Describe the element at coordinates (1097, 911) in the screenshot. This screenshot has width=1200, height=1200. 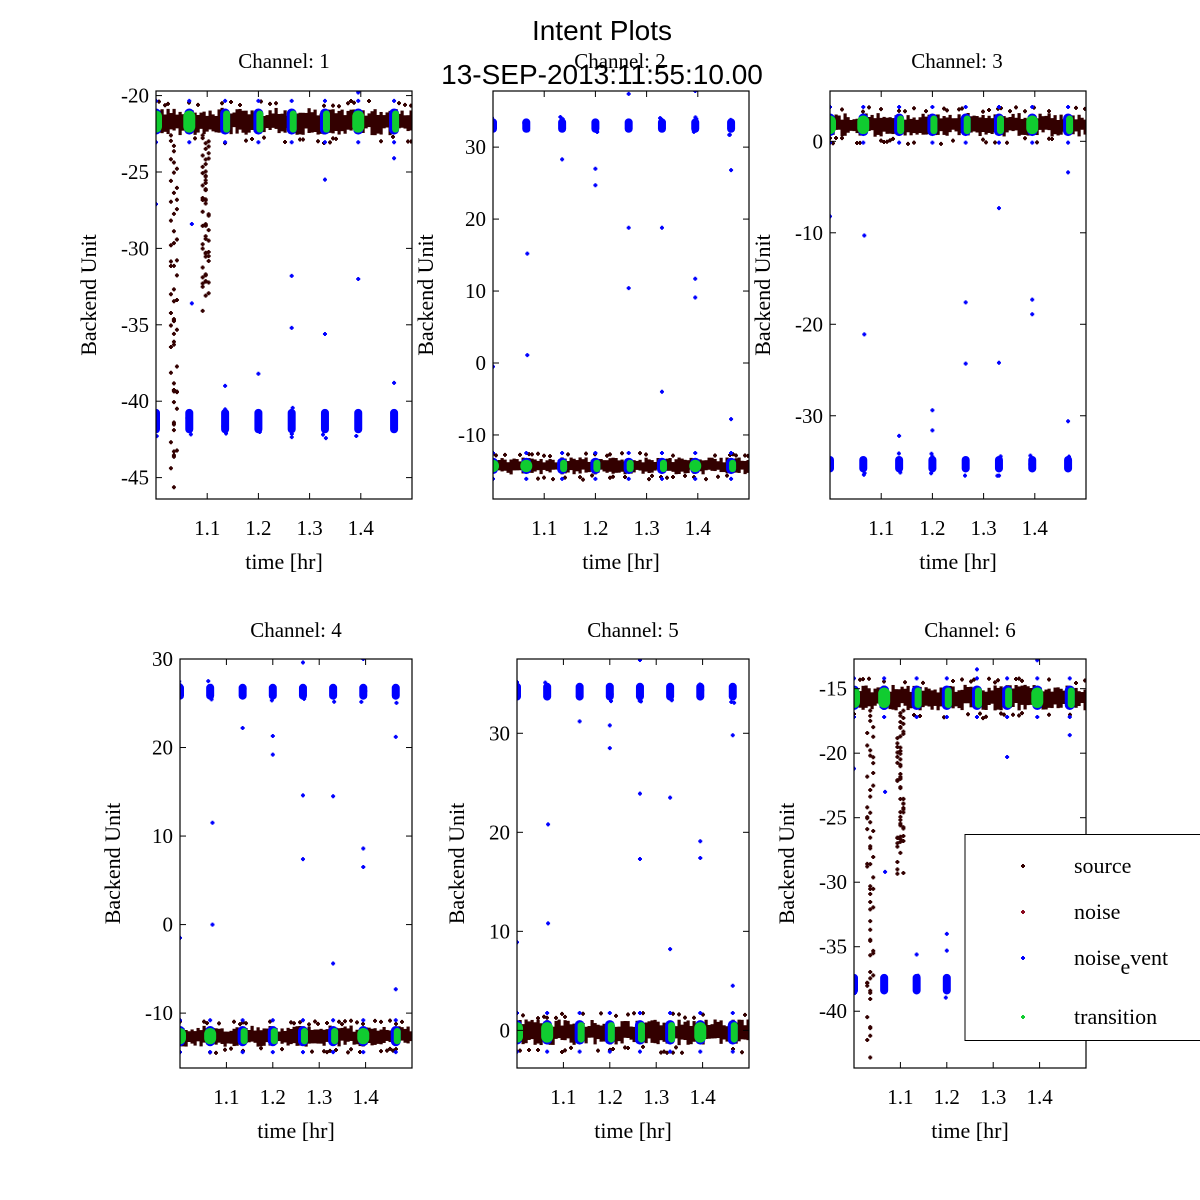
I see `legend-label-noise: noise` at that location.